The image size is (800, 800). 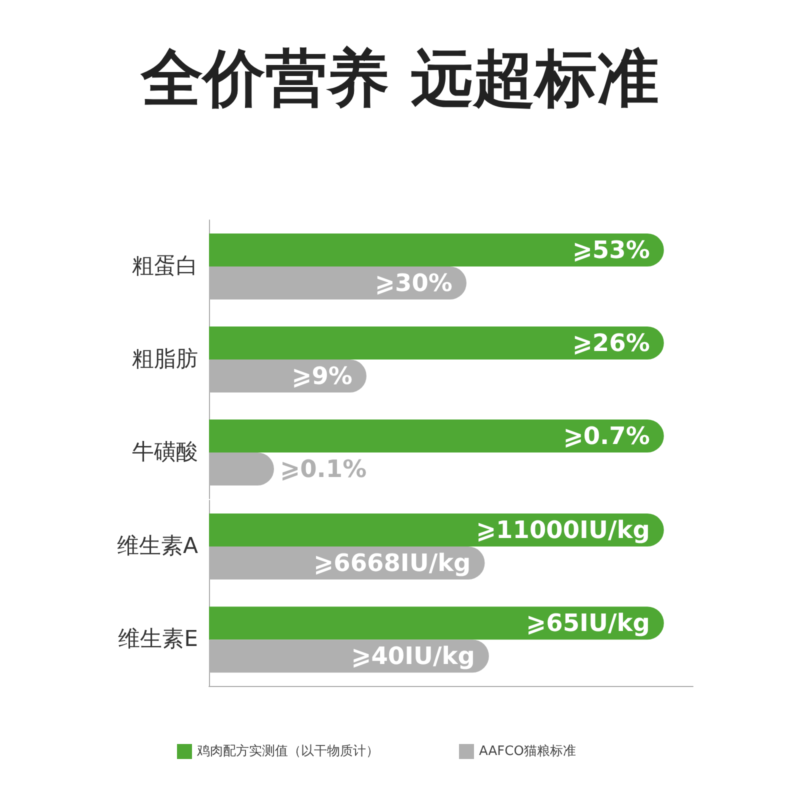 I want to click on legend-label: AAFCO猫粮标准, so click(x=527, y=751).